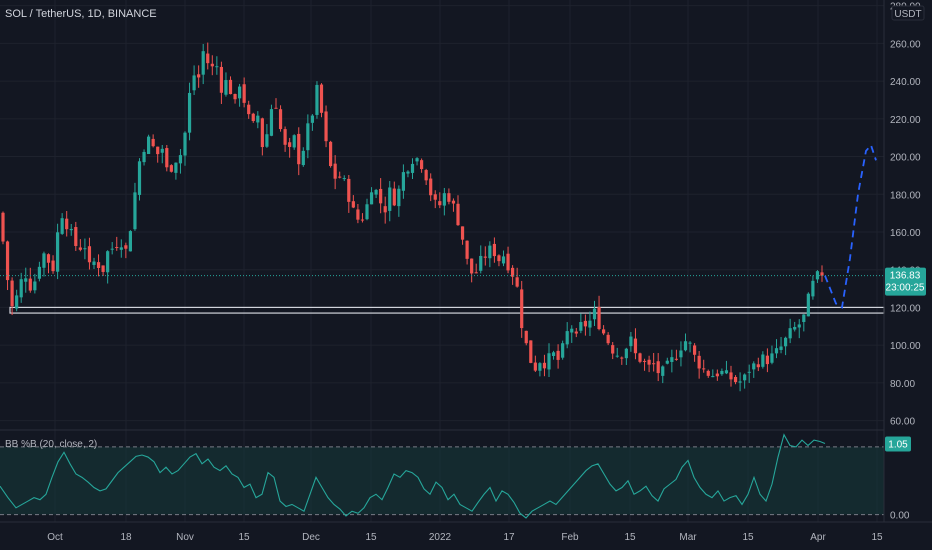  I want to click on price-tick-label: 100.00, so click(905, 346).